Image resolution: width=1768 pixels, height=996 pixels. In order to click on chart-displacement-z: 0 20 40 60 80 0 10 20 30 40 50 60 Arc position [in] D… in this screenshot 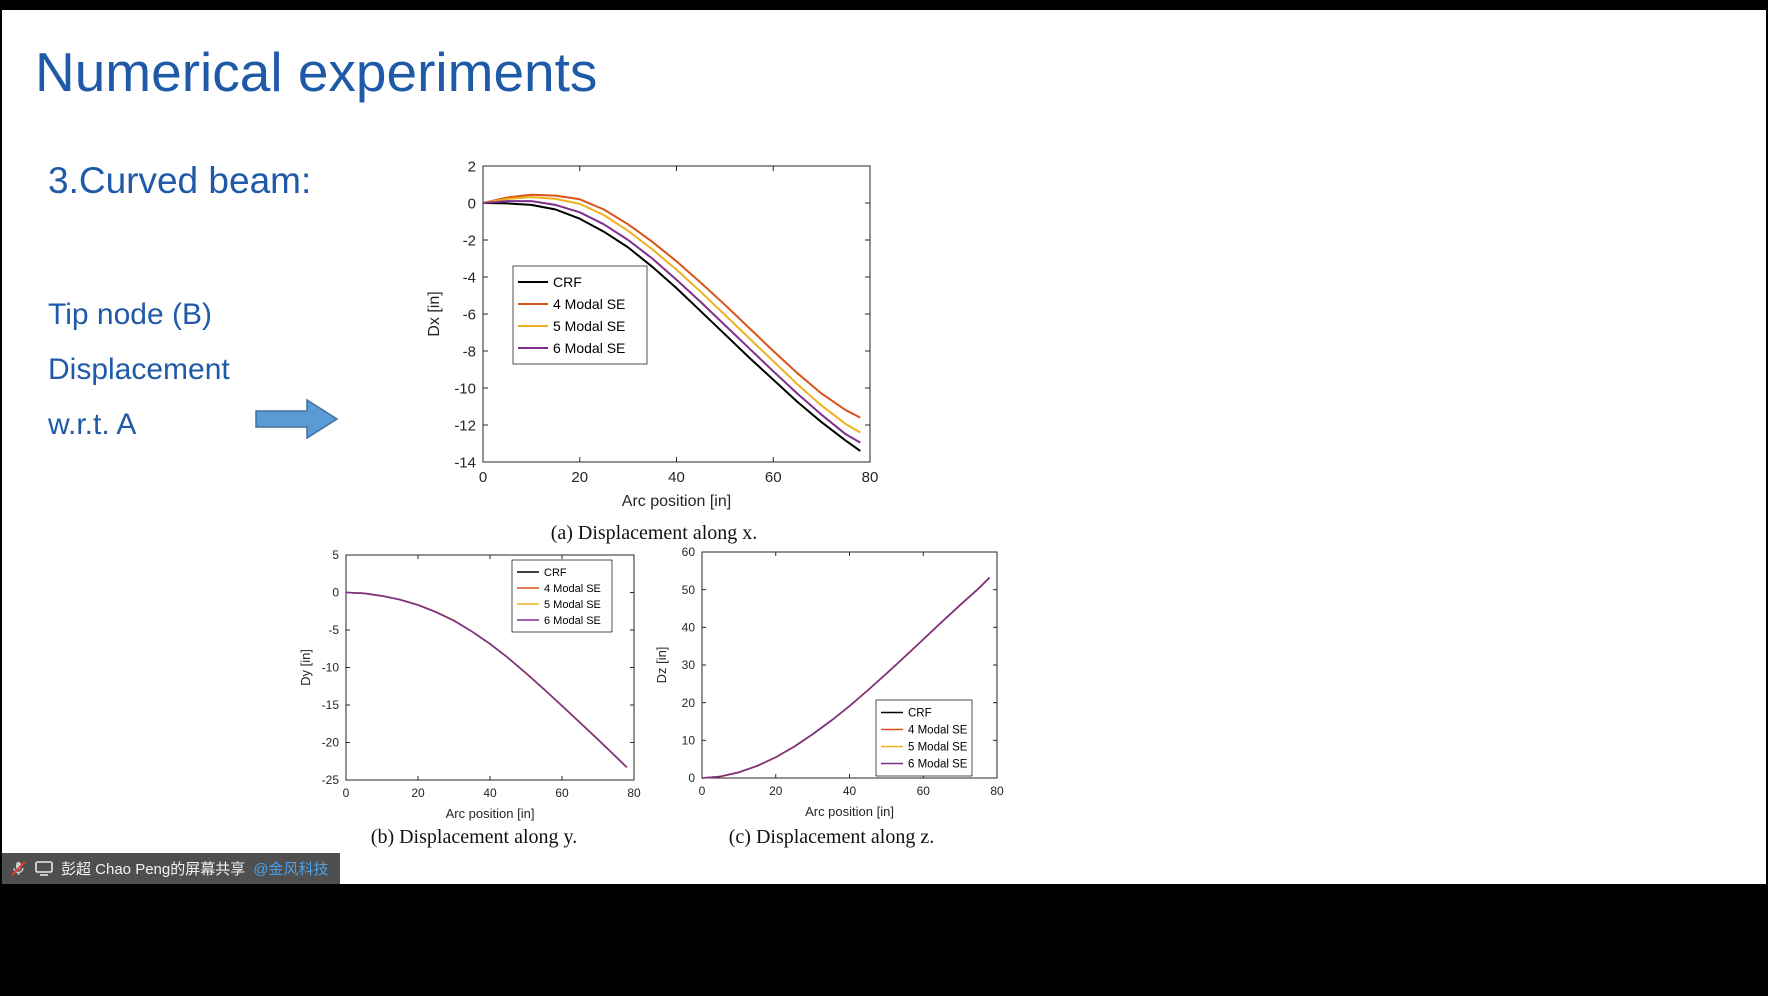, I will do `click(831, 685)`.